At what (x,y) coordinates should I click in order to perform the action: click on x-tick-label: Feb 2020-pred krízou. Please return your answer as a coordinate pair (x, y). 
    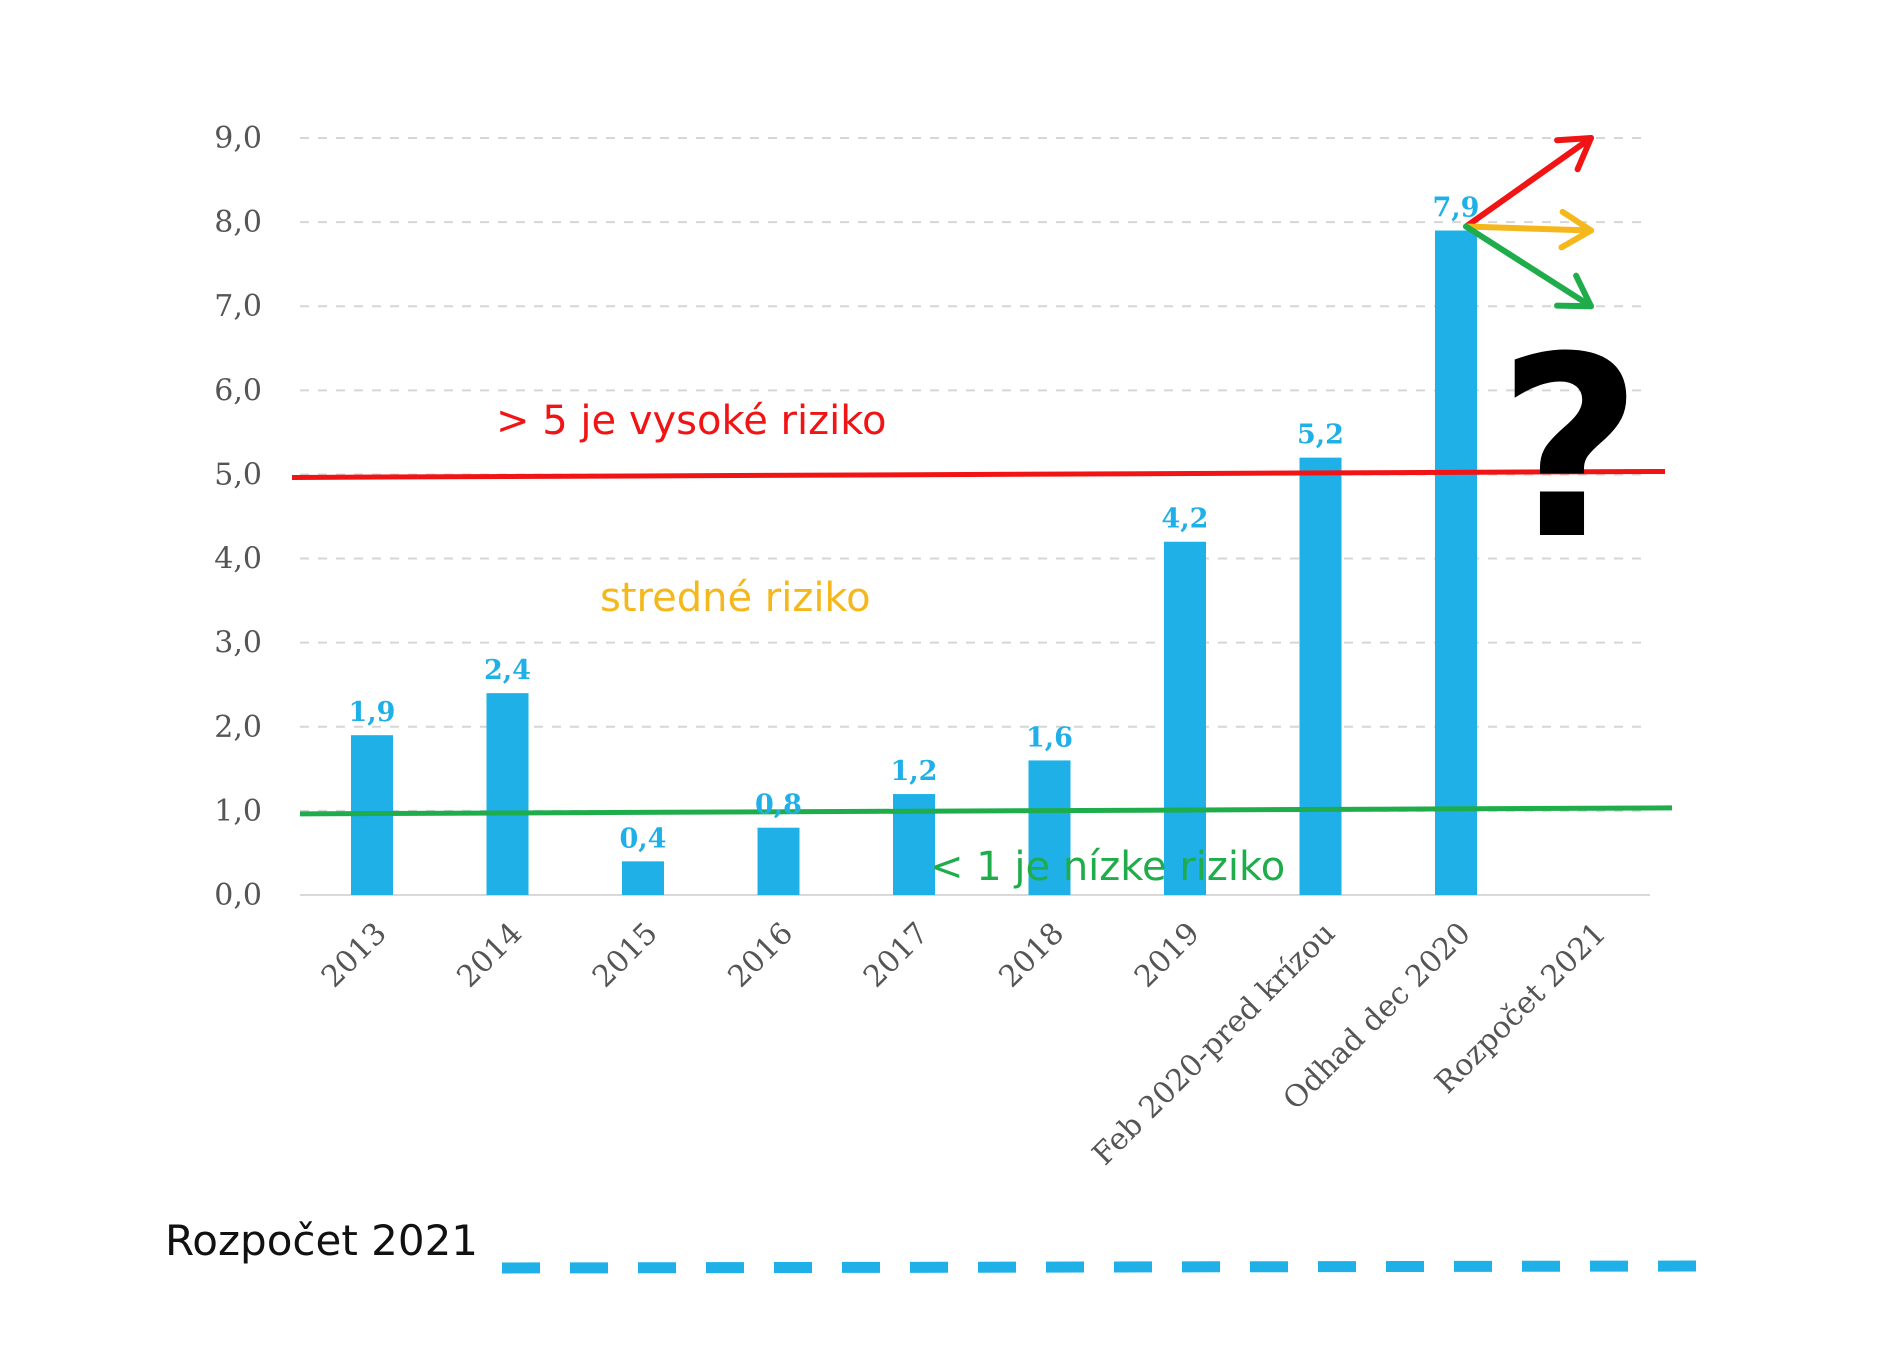
    Looking at the image, I should click on (1214, 1044).